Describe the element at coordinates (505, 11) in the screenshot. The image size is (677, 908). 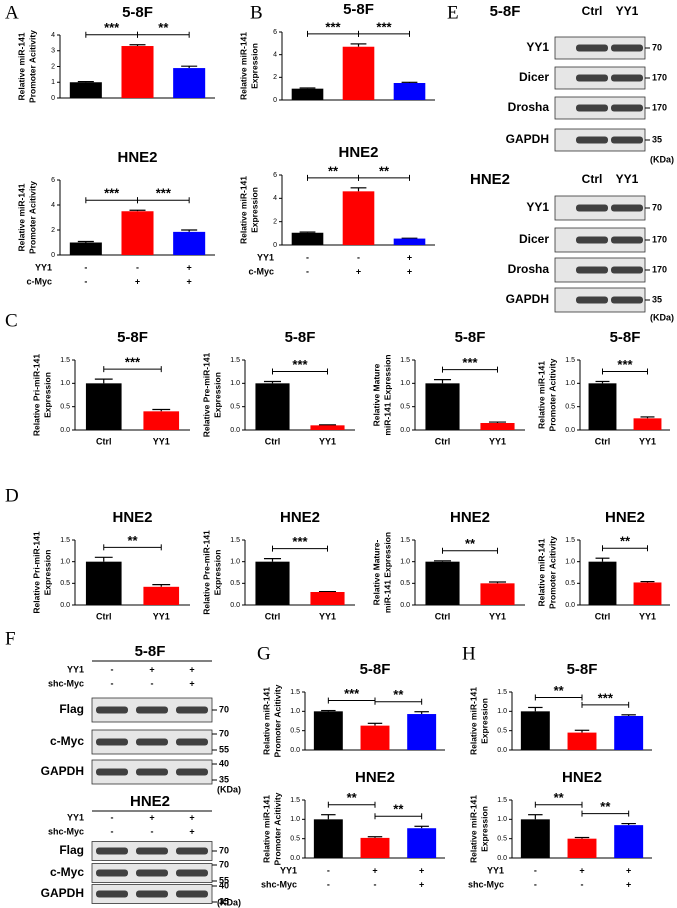
I see `blot-title: 5-8F` at that location.